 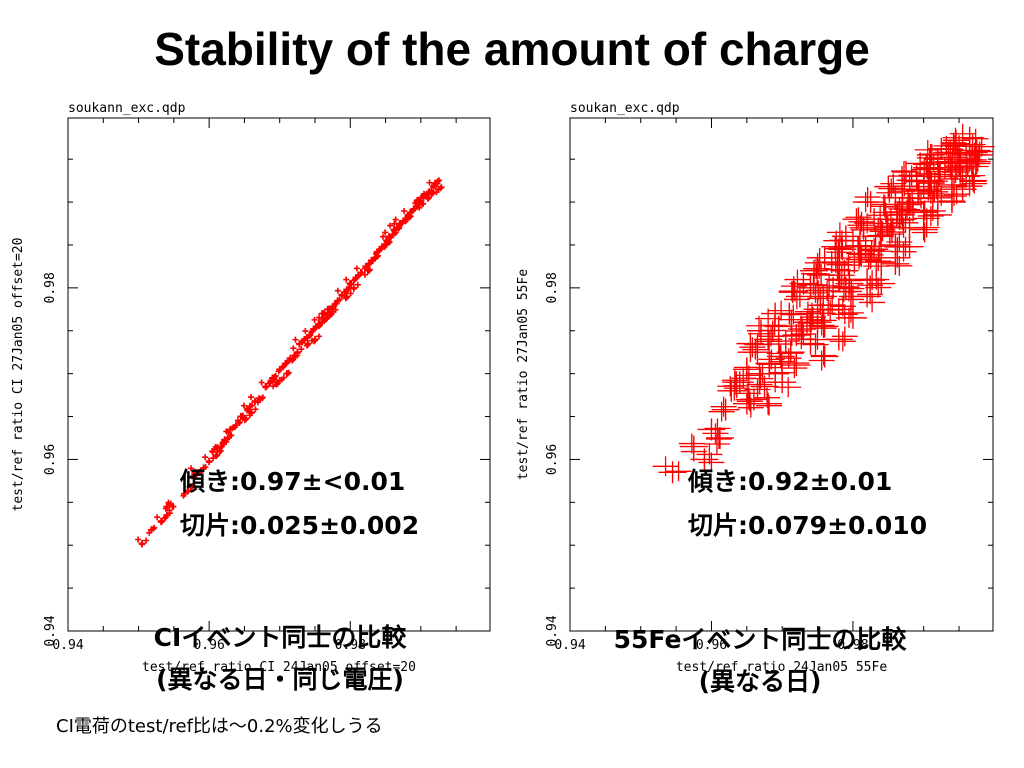 What do you see at coordinates (790, 481) in the screenshot?
I see `slope-annotation-fe55: 傾き:0.92±0.01` at bounding box center [790, 481].